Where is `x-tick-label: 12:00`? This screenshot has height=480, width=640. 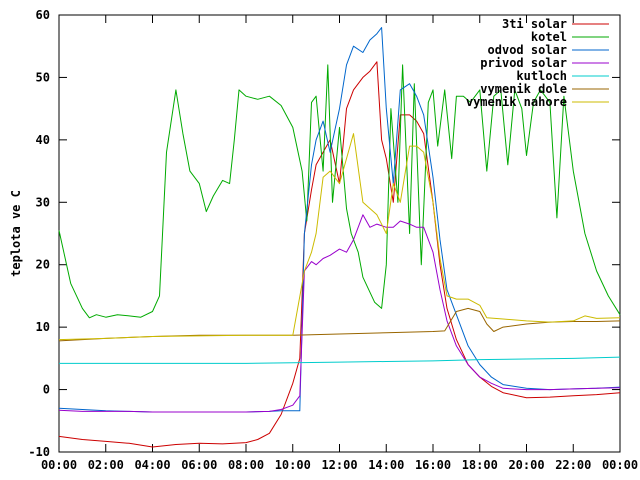
x-tick-label: 12:00 is located at coordinates (339, 465).